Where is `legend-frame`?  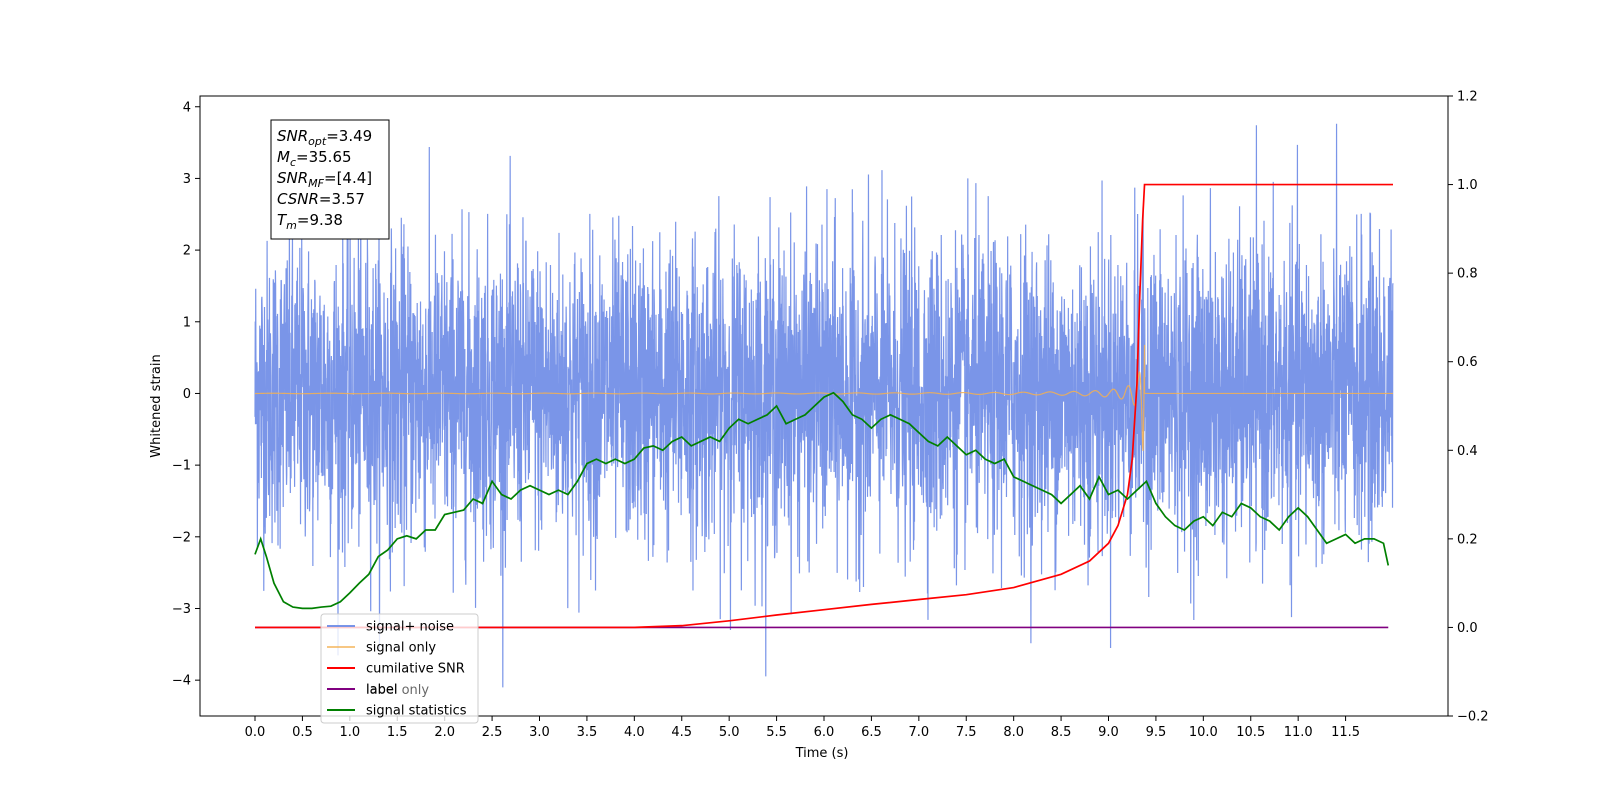
legend-frame is located at coordinates (399, 668).